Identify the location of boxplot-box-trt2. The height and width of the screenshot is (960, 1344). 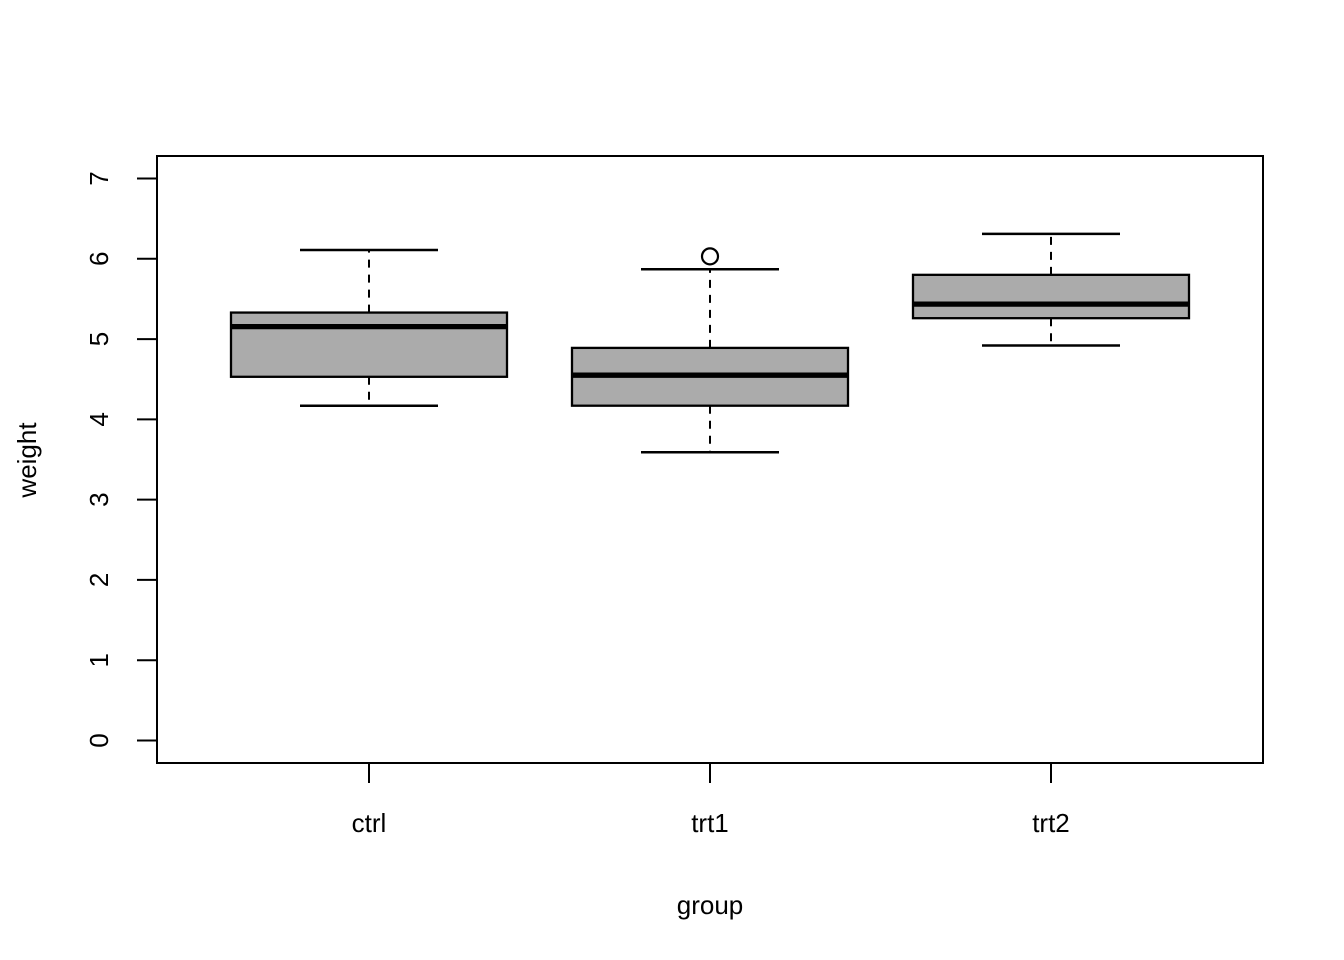
(1051, 296).